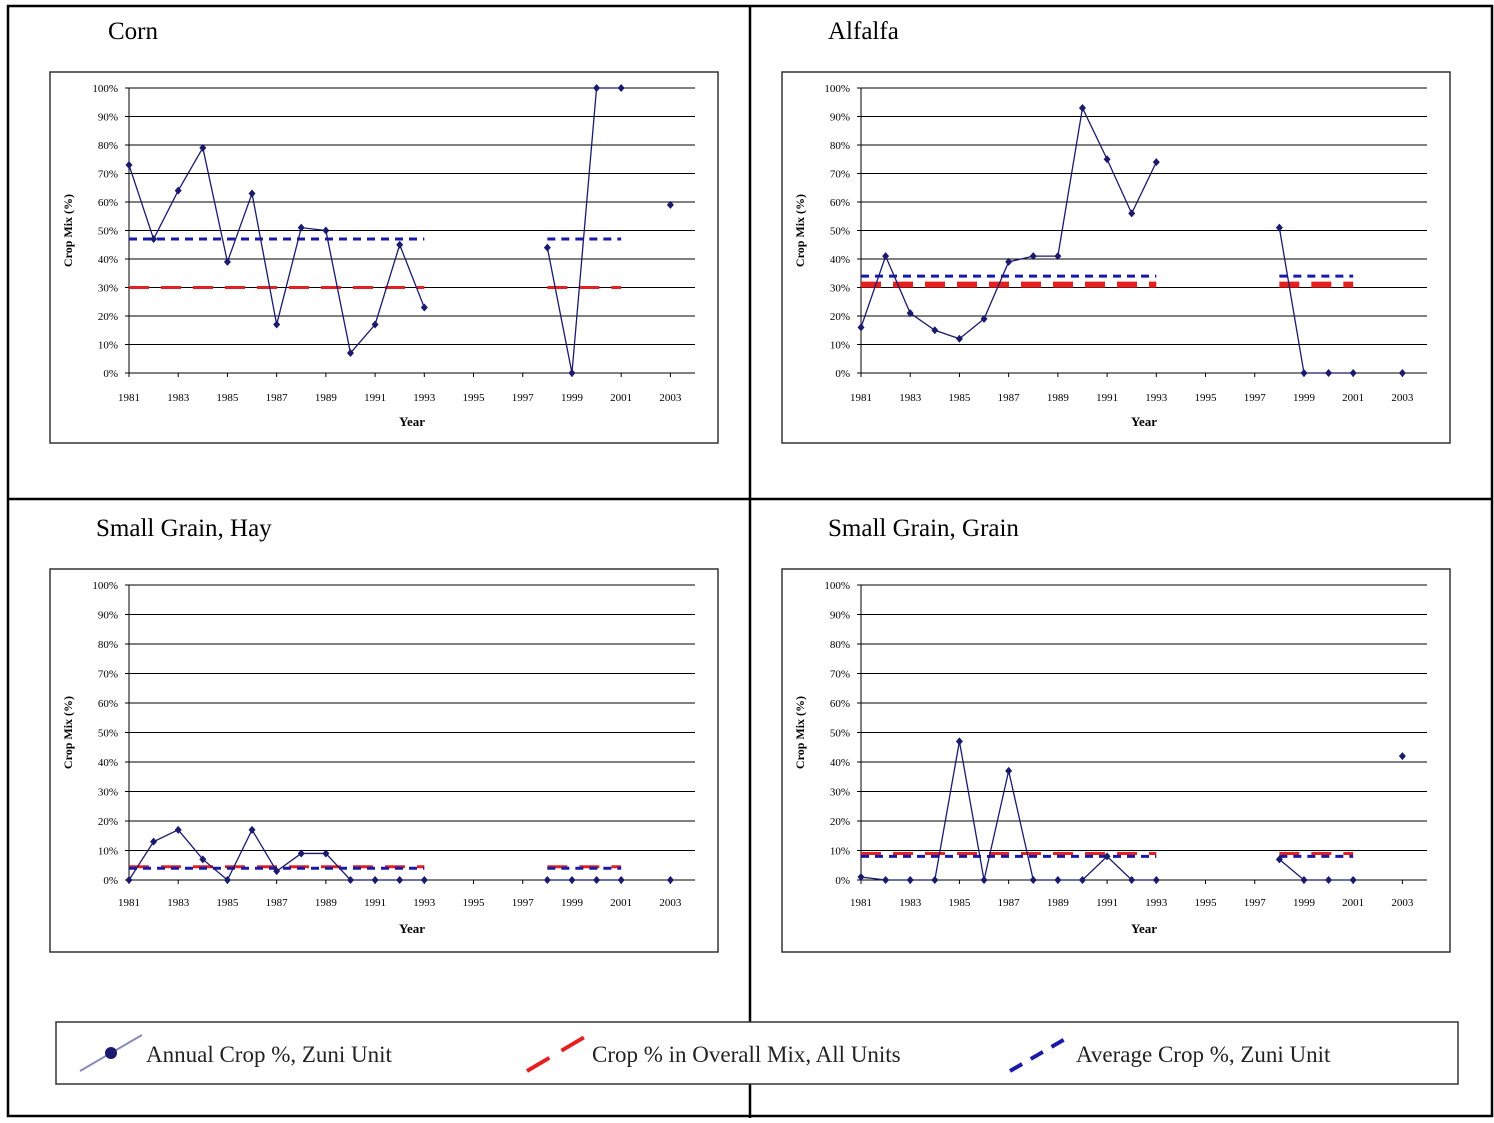 This screenshot has width=1494, height=1123. I want to click on legend-overall-label: Crop % in Overall Mix, All Units, so click(746, 1054).